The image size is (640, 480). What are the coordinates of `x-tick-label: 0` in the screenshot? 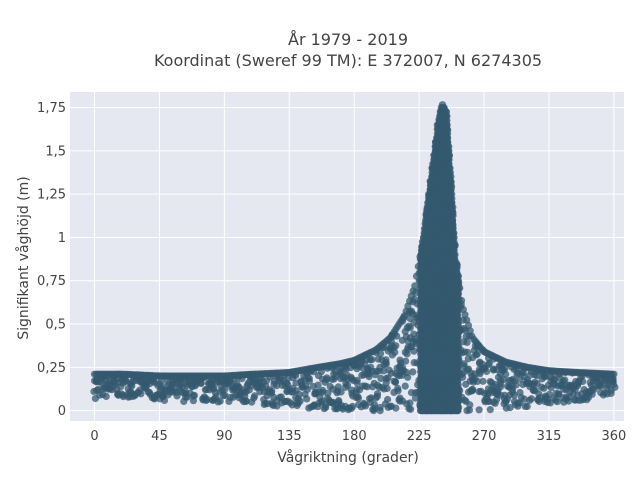 It's located at (94, 436).